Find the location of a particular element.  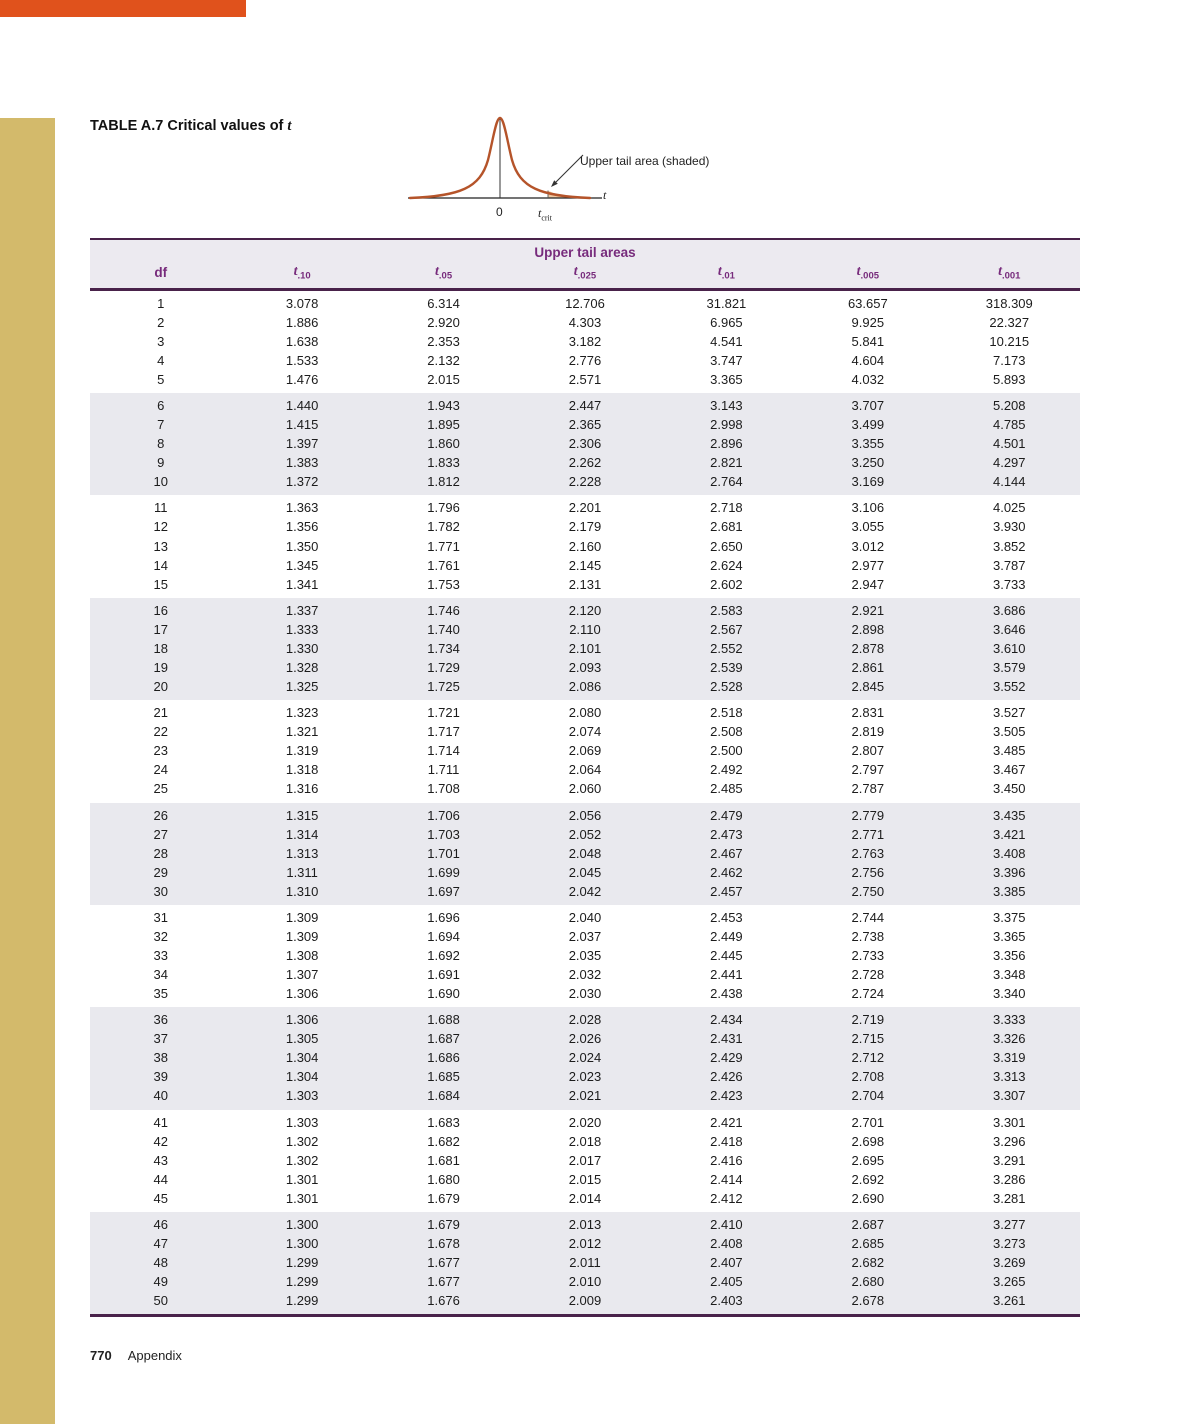

df-cell: 49 is located at coordinates (160, 1282).